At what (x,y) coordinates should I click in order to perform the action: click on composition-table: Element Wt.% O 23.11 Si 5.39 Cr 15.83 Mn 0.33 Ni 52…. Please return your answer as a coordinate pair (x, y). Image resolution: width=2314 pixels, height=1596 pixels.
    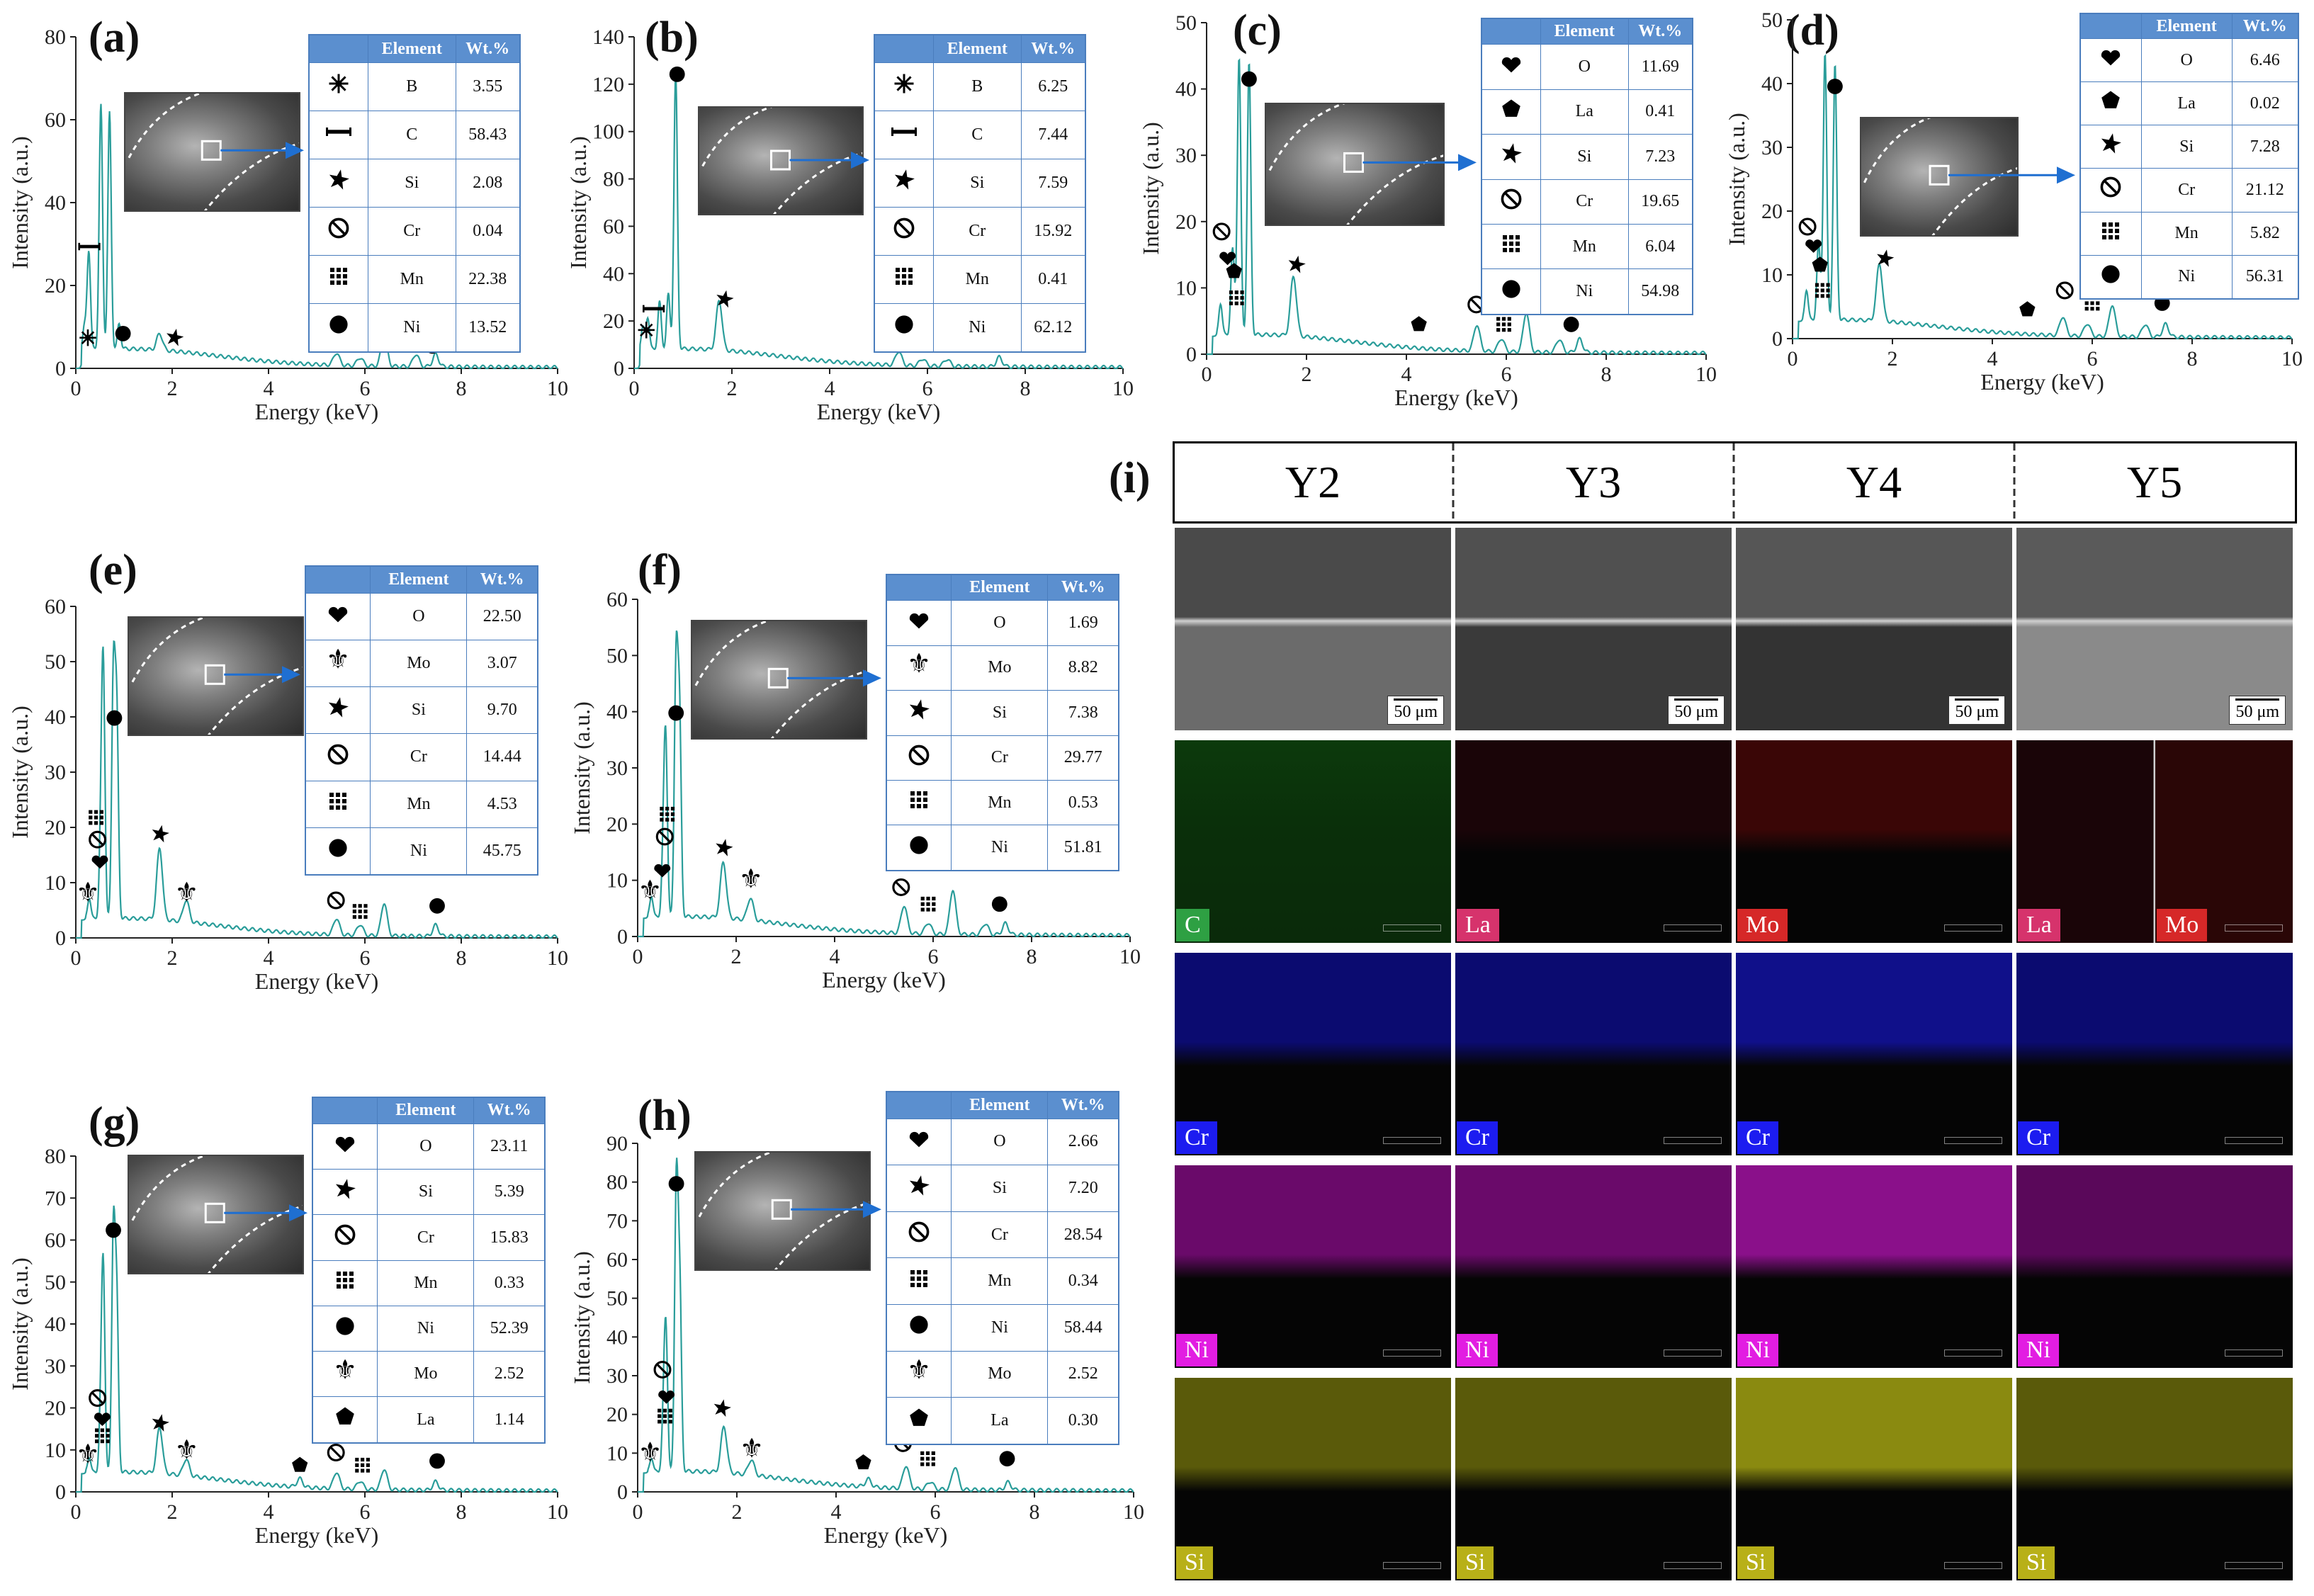
    Looking at the image, I should click on (429, 1270).